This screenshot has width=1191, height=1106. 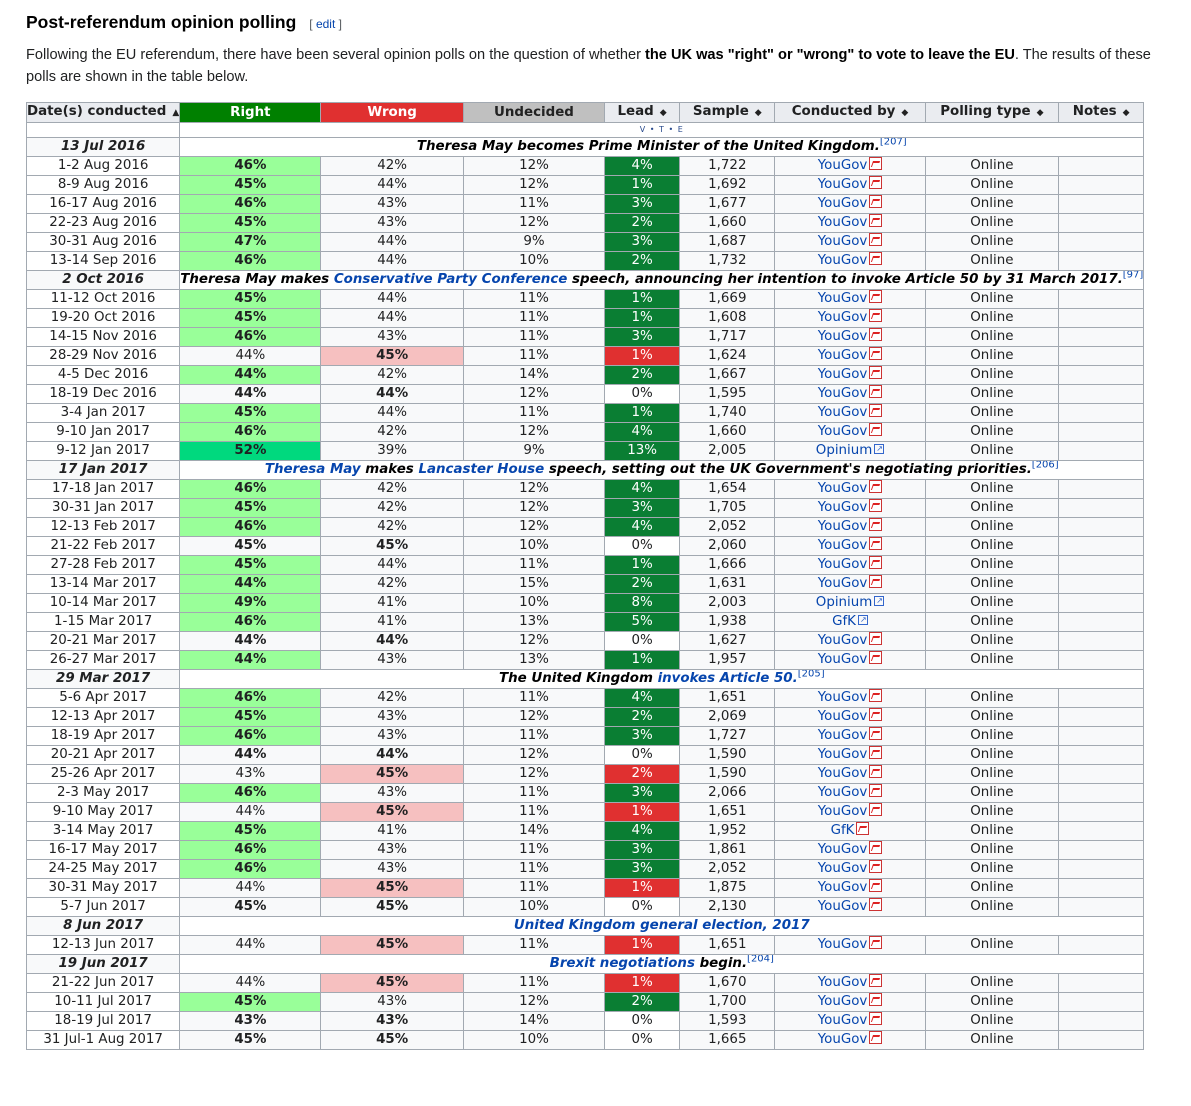 What do you see at coordinates (727, 678) in the screenshot?
I see `event-link: invokes Article 50.` at bounding box center [727, 678].